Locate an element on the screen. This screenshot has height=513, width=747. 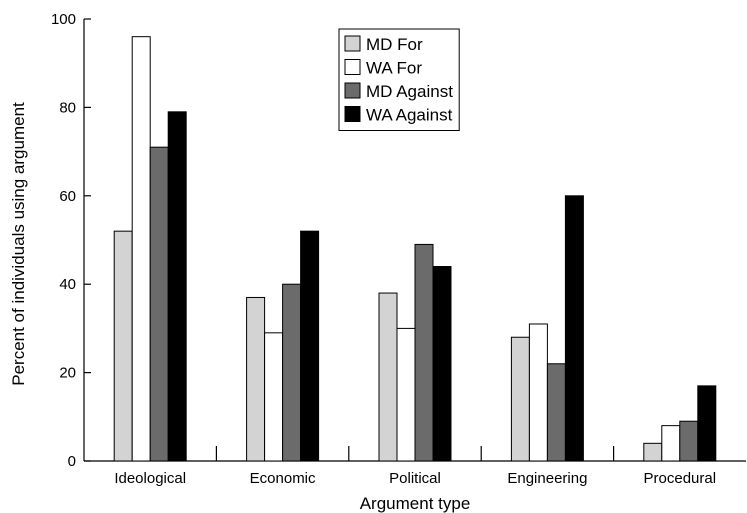
bar-wa-for-engineering is located at coordinates (538, 392).